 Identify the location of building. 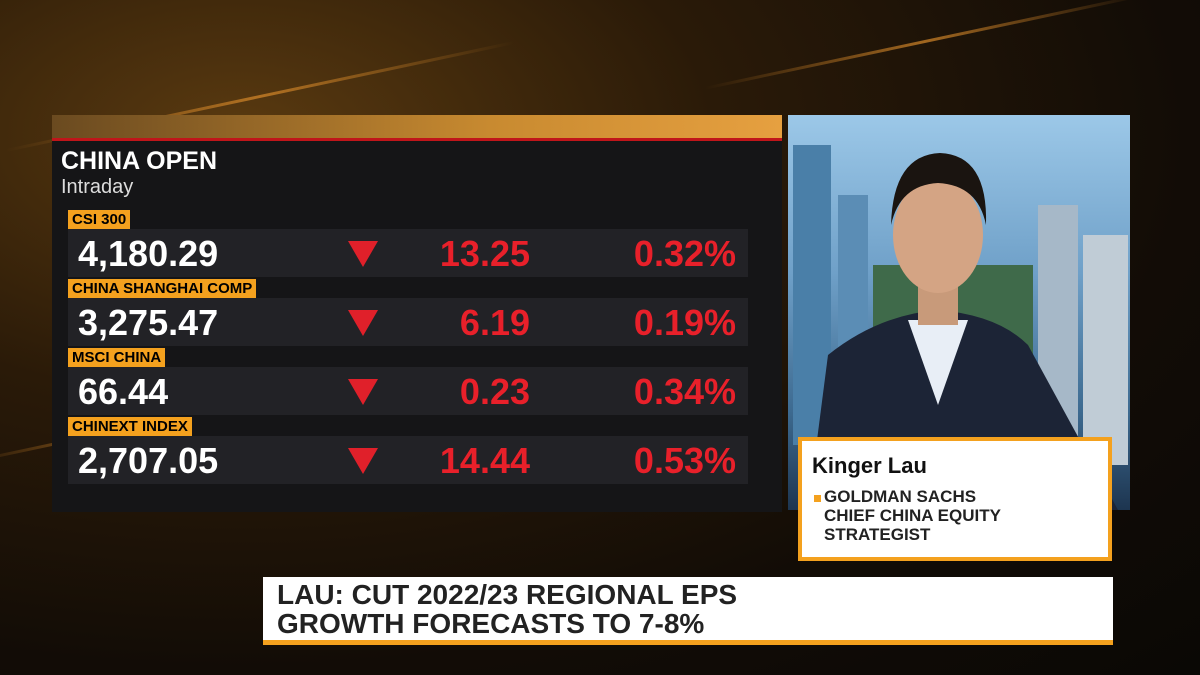
(1105, 350).